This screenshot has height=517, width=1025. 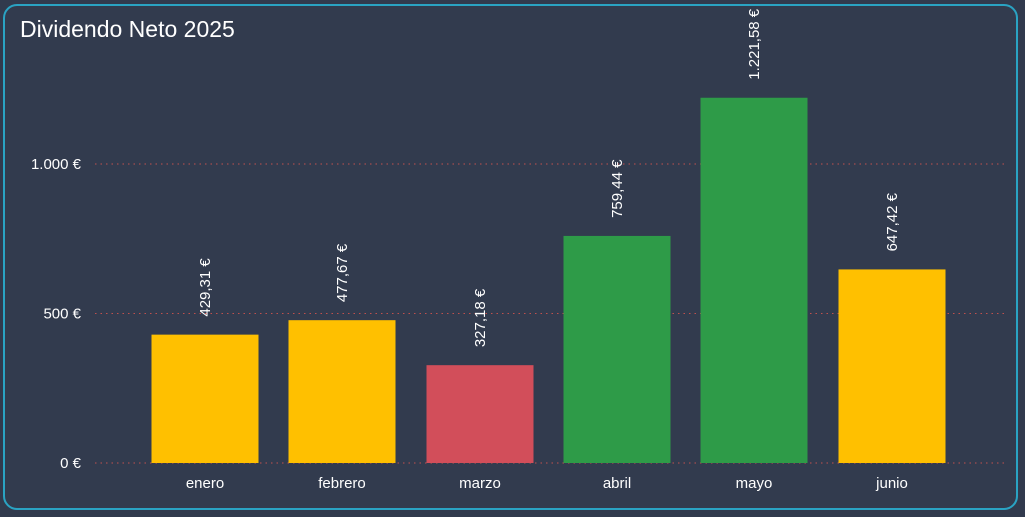 What do you see at coordinates (205, 398) in the screenshot?
I see `bar-enero` at bounding box center [205, 398].